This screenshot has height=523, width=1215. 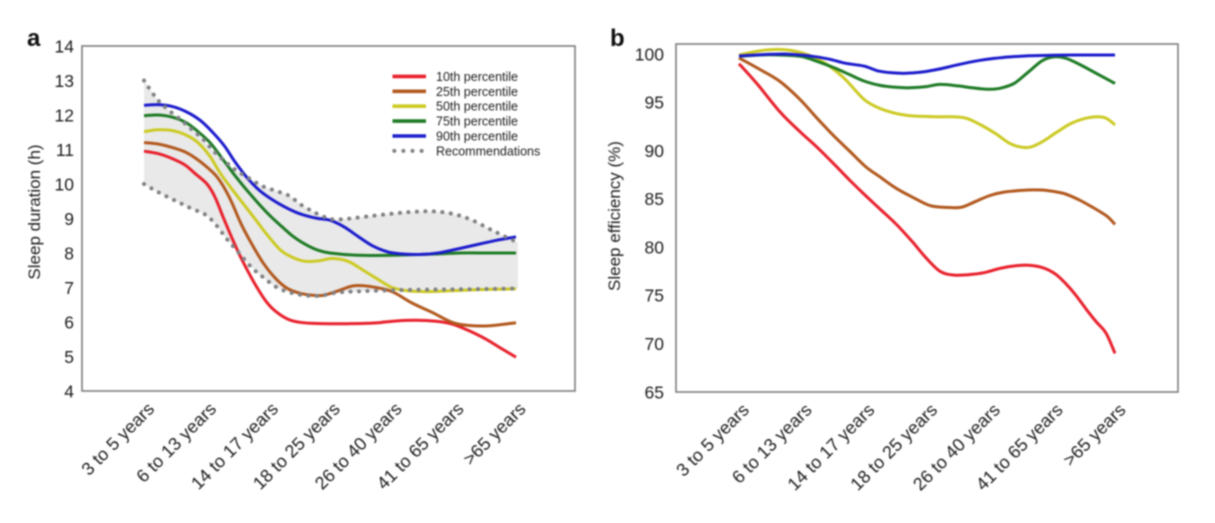 I want to click on svg-text: Recommendations, so click(x=488, y=151).